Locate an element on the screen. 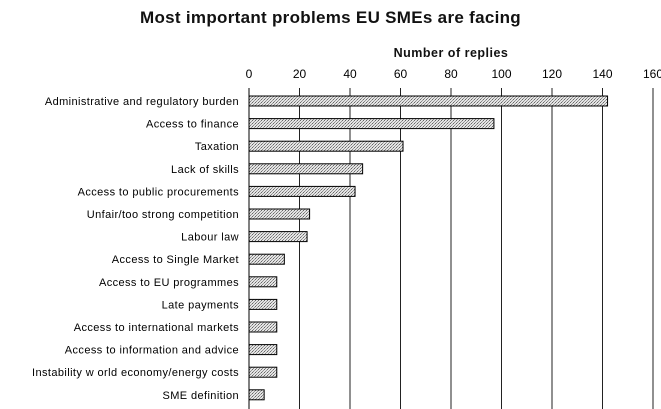 This screenshot has height=409, width=661. x-tick-label: 120 is located at coordinates (552, 74).